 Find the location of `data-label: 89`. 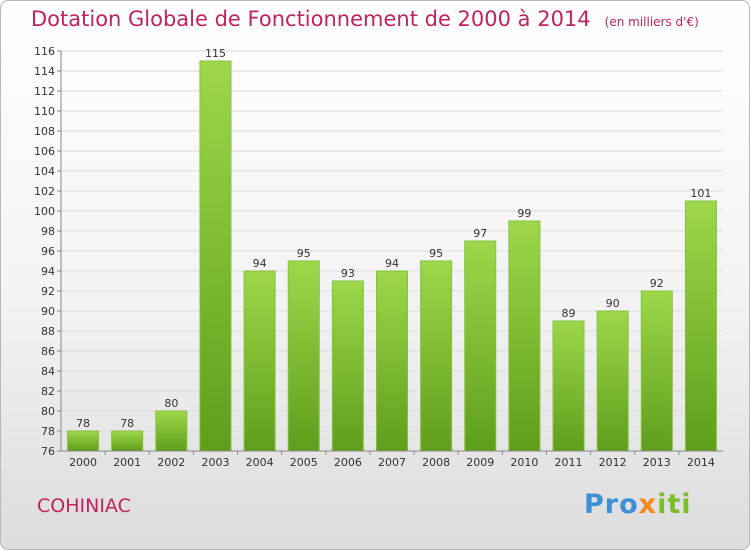

data-label: 89 is located at coordinates (569, 313).